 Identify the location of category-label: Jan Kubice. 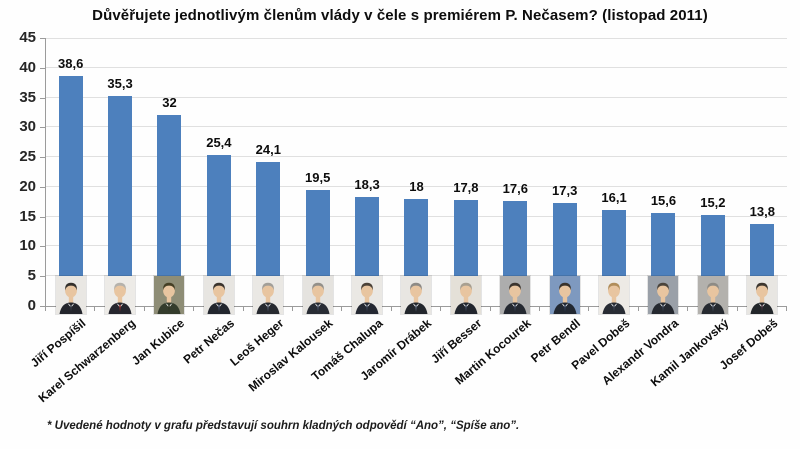
(158, 342).